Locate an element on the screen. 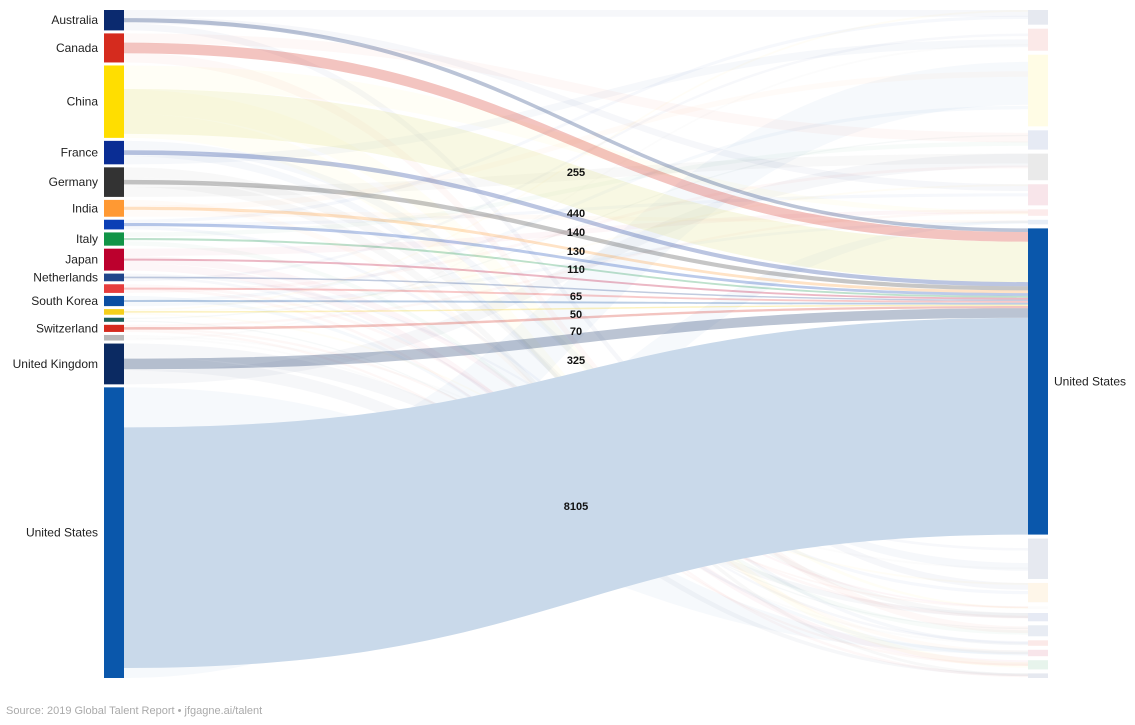 This screenshot has width=1135, height=725. flow-value-label-2: 140 is located at coordinates (576, 233).